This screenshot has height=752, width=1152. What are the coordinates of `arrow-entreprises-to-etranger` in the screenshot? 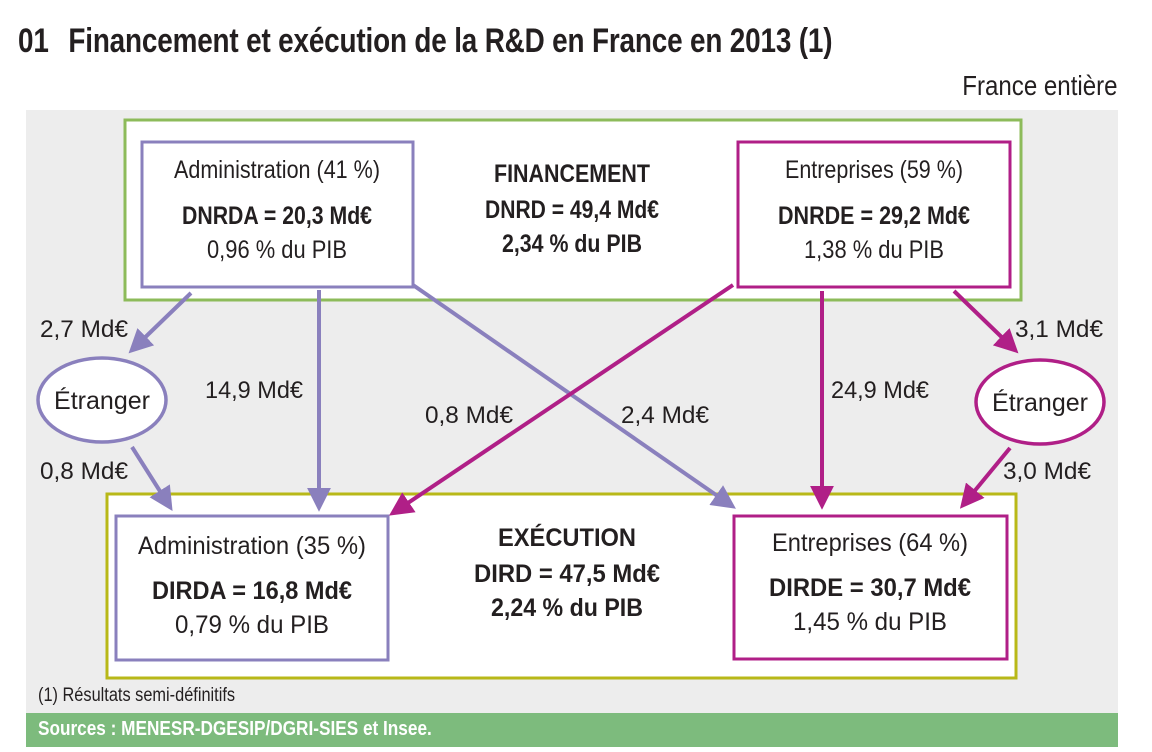 It's located at (985, 321).